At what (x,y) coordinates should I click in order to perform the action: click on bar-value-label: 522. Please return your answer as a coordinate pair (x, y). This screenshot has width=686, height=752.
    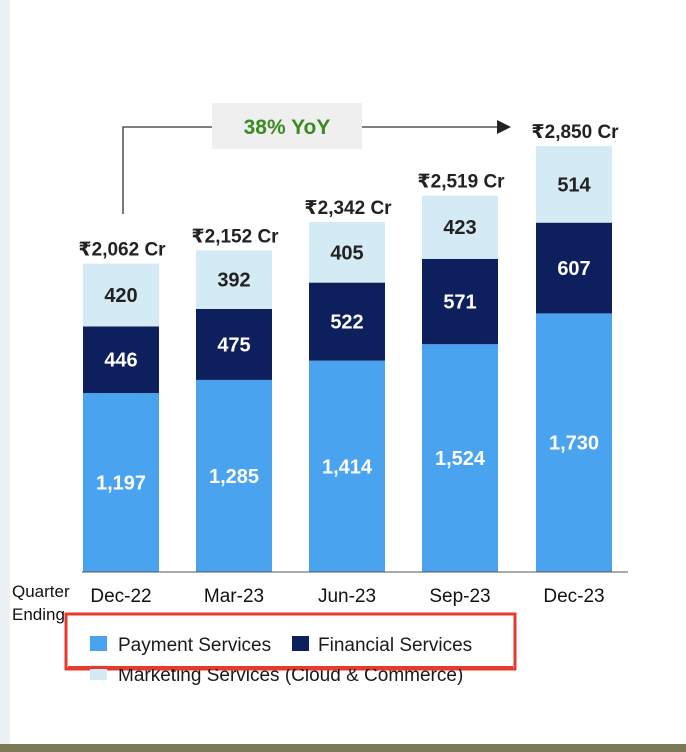
    Looking at the image, I should click on (346, 323).